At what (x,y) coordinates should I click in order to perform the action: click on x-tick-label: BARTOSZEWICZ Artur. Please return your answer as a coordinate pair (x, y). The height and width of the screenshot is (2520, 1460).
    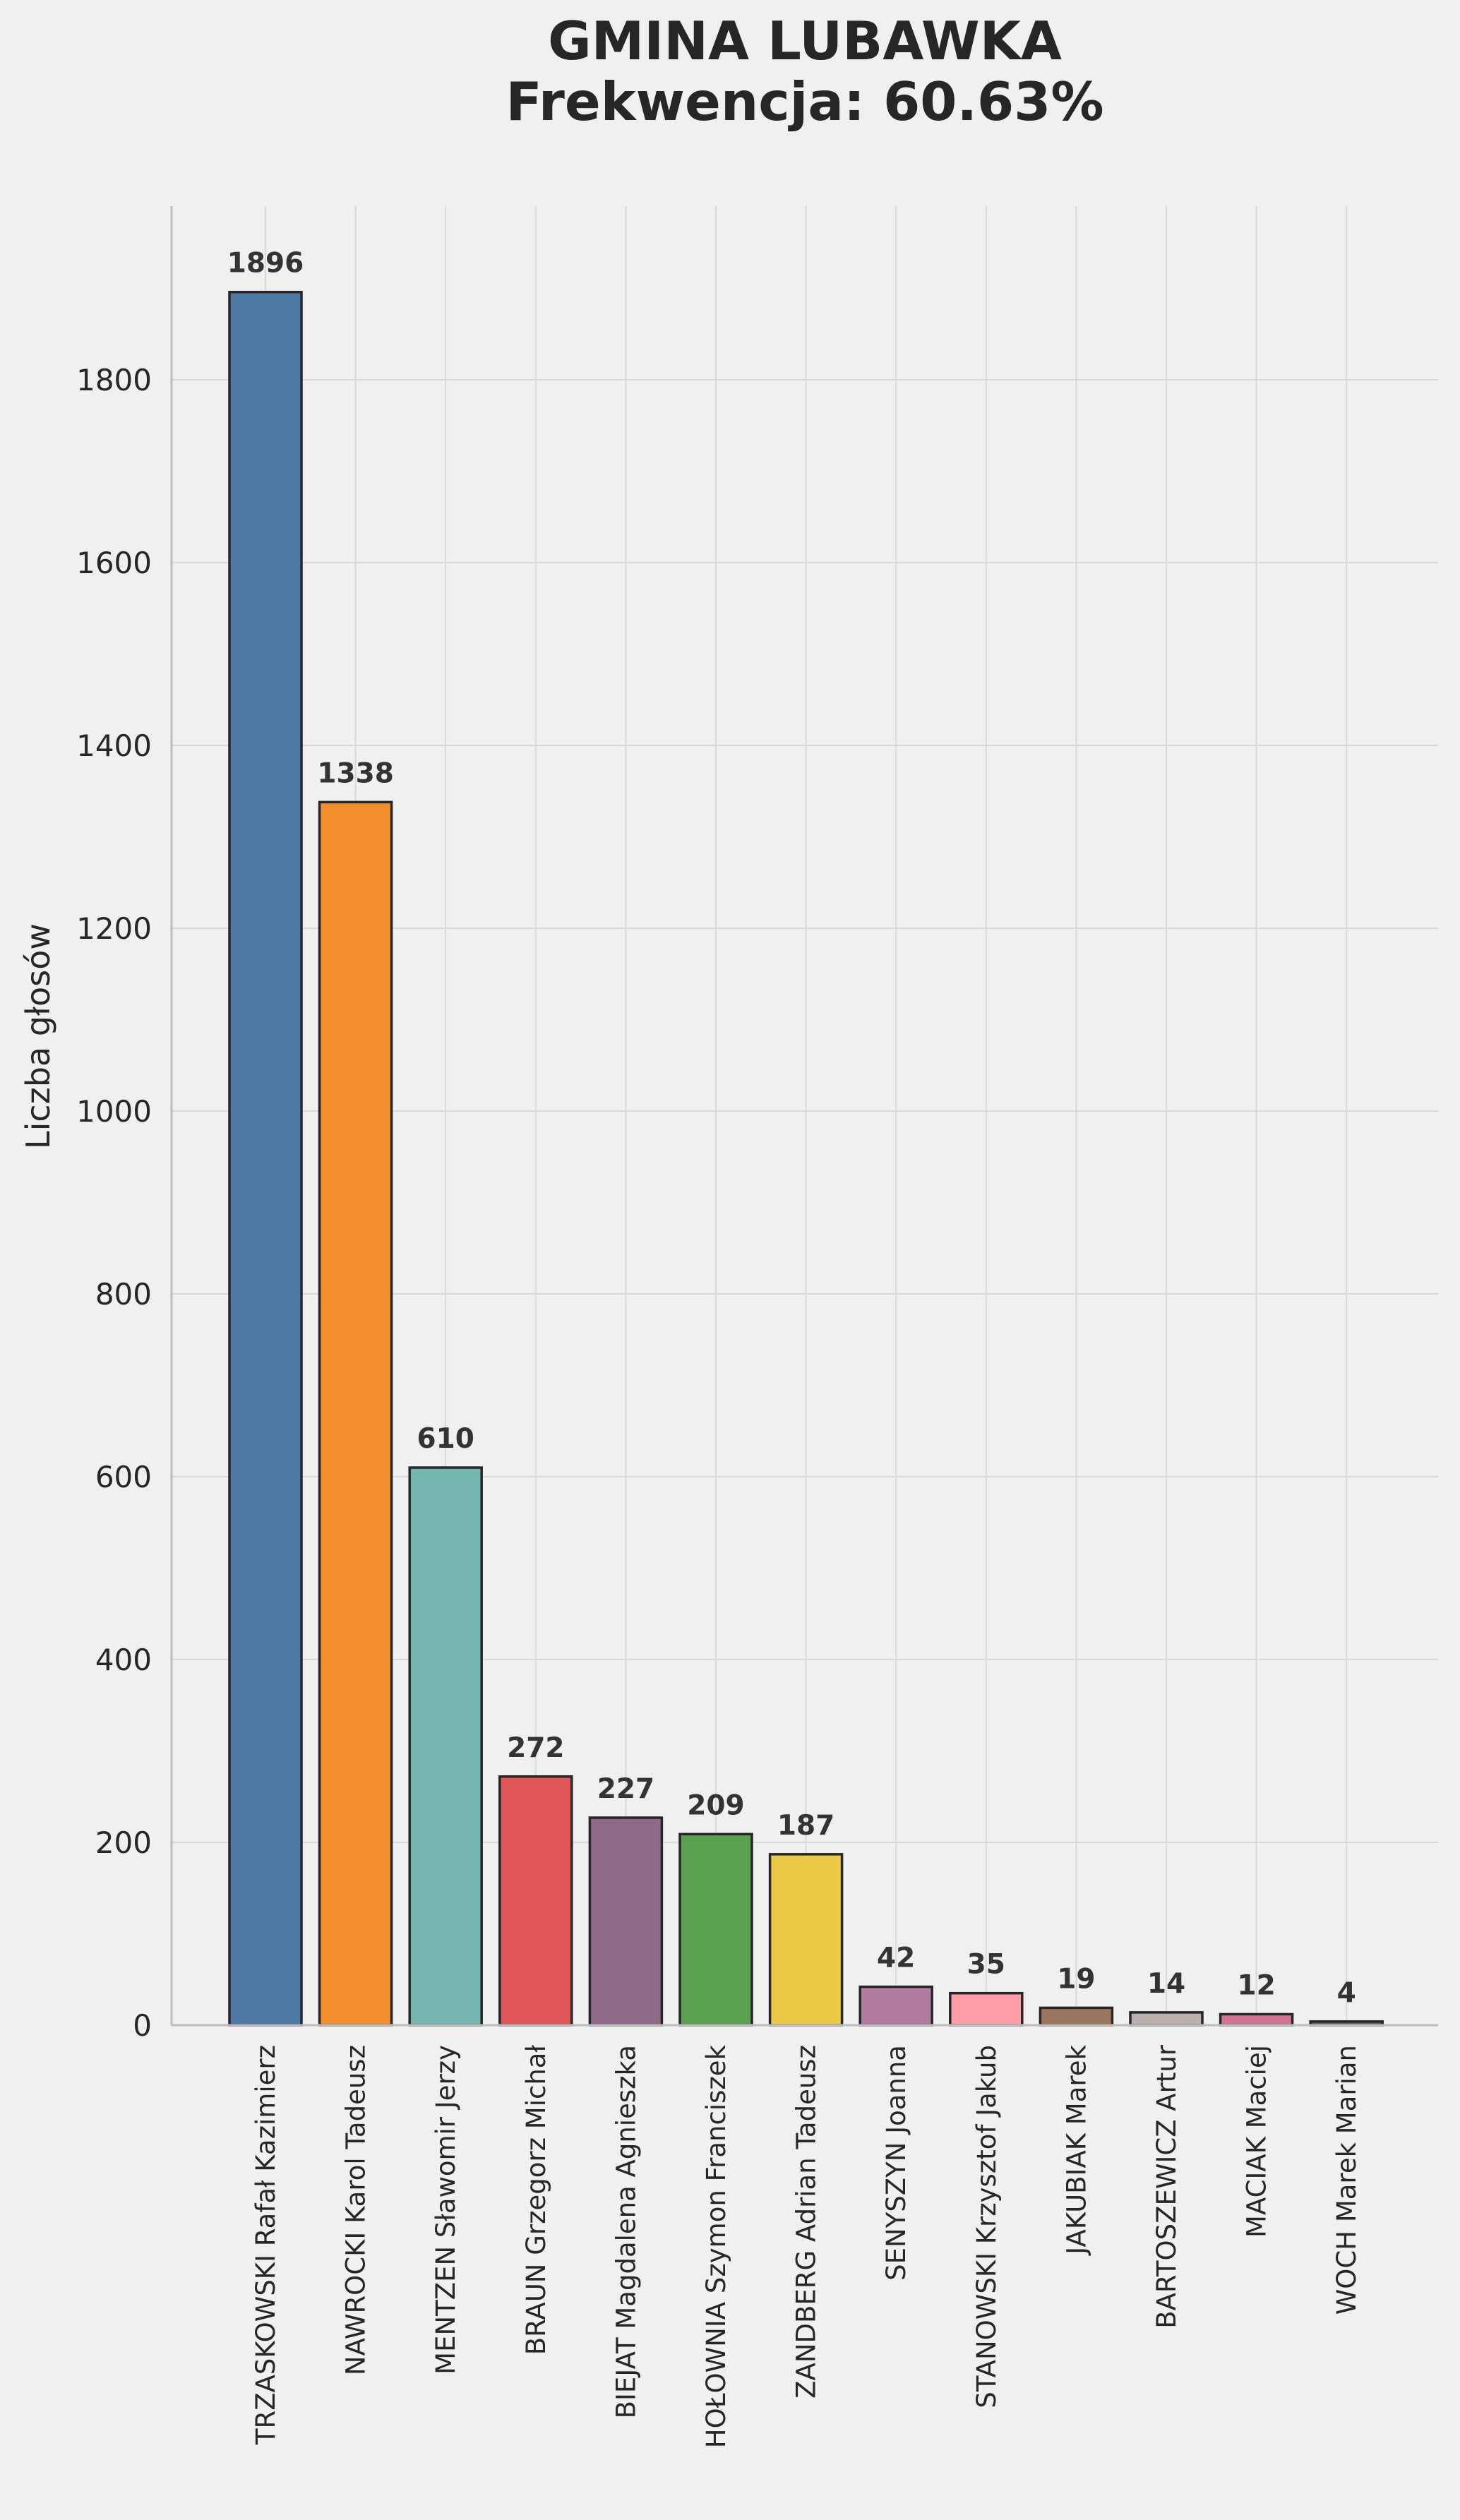
    Looking at the image, I should click on (1166, 2187).